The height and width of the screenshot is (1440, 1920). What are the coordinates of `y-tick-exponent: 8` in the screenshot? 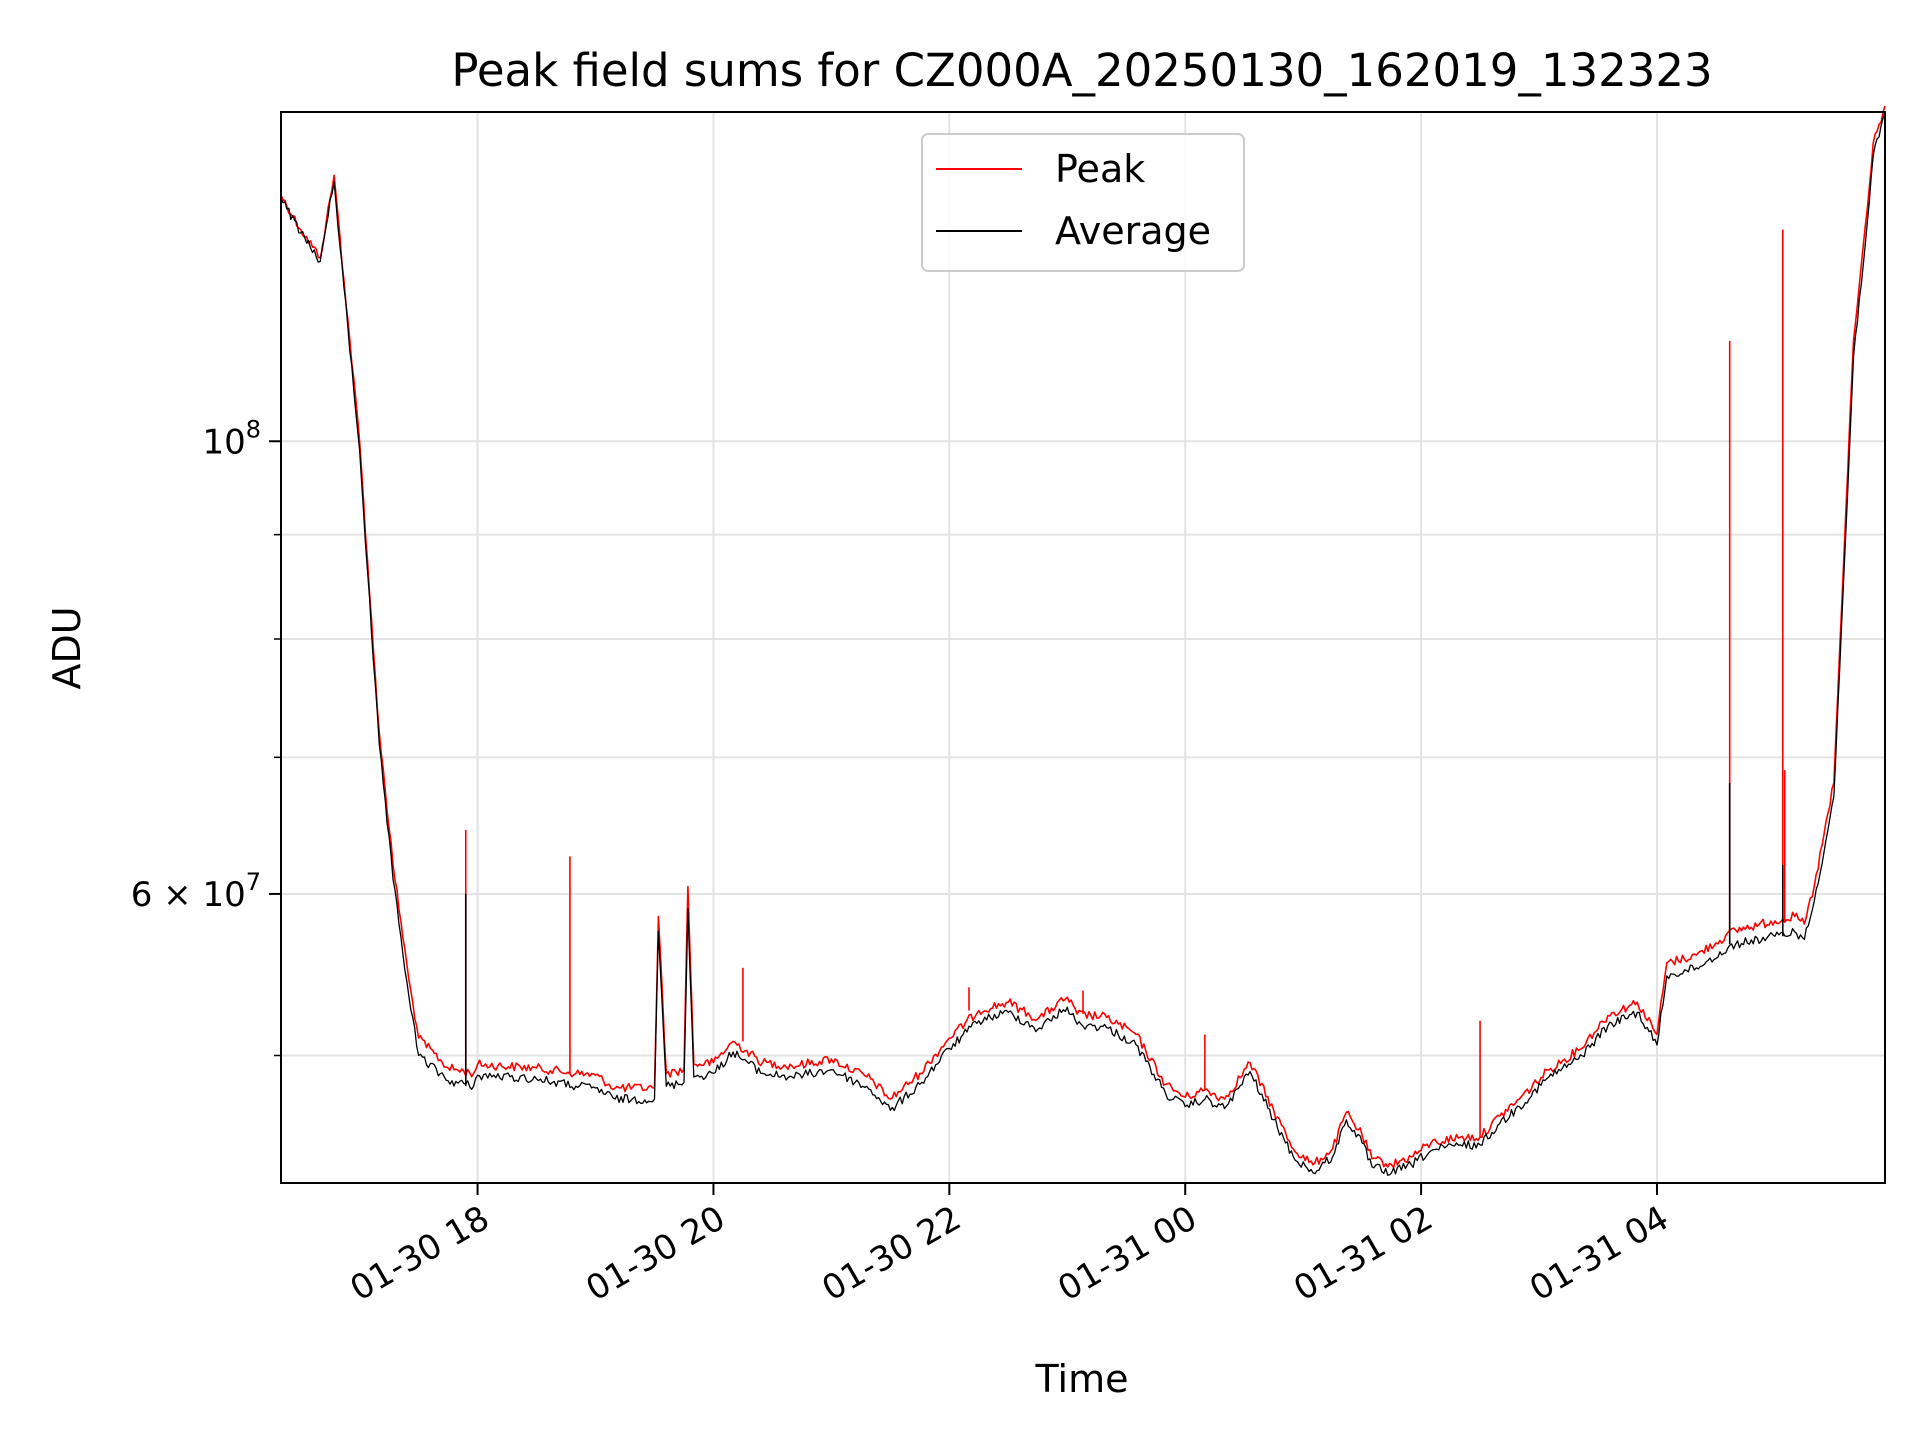 It's located at (253, 429).